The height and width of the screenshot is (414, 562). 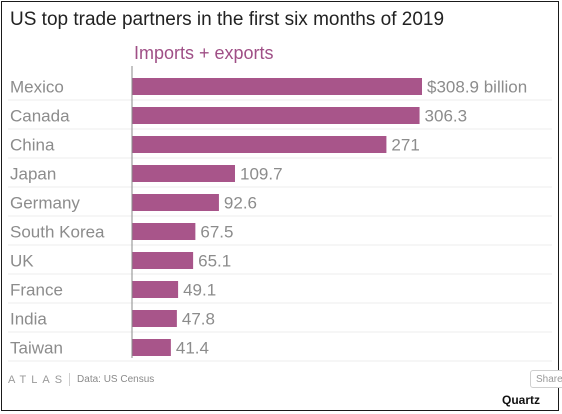 I want to click on value-label: 47.8, so click(x=198, y=319).